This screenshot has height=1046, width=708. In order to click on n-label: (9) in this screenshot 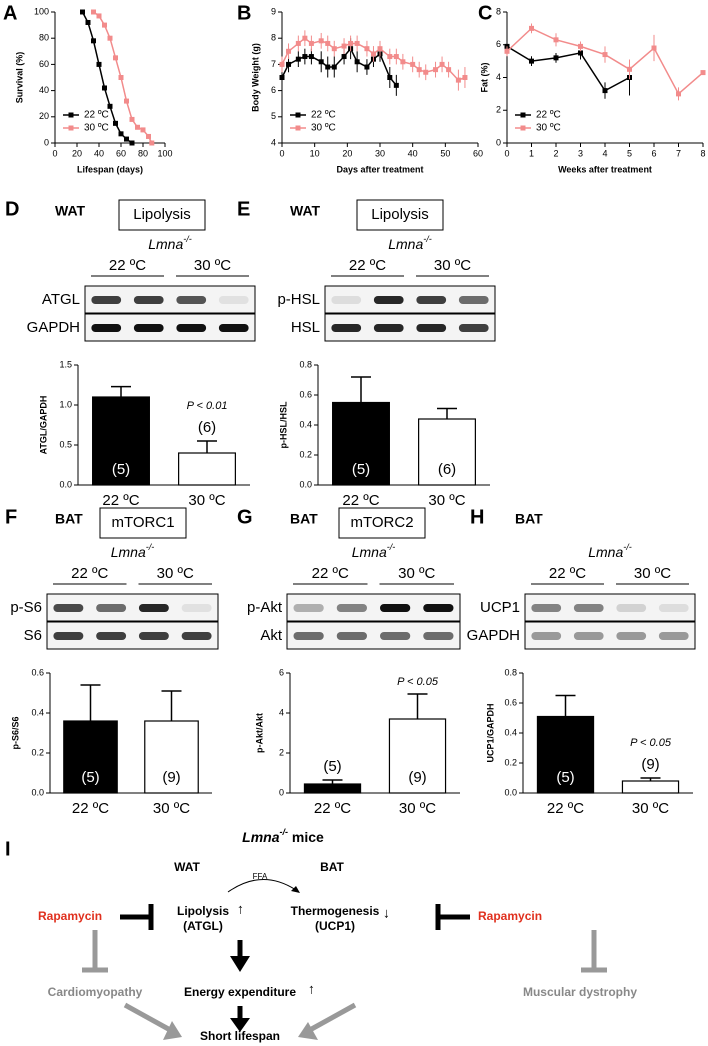, I will do `click(417, 777)`.